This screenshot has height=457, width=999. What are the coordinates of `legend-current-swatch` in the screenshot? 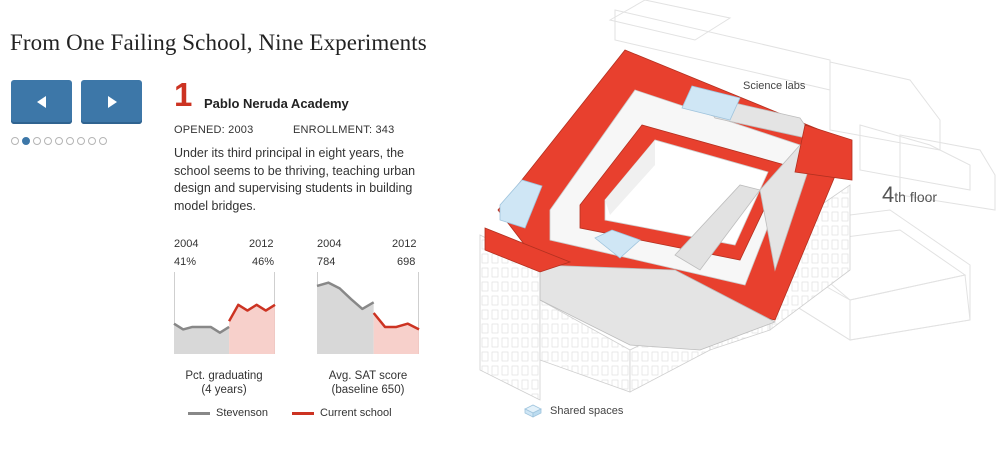 It's located at (303, 413).